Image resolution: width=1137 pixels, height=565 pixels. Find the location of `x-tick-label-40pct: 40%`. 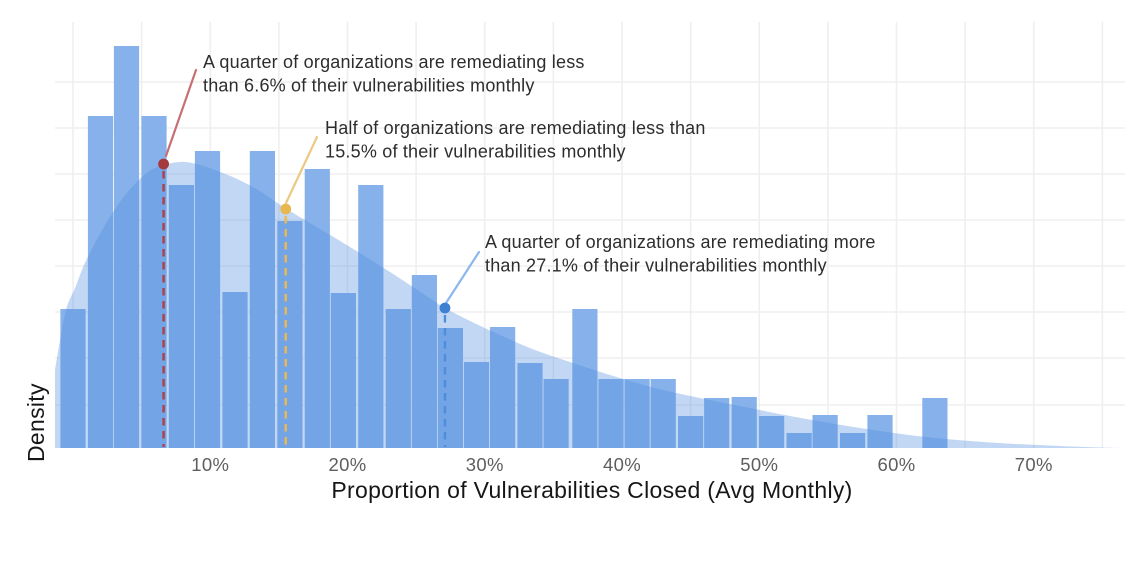

x-tick-label-40pct: 40% is located at coordinates (622, 464).